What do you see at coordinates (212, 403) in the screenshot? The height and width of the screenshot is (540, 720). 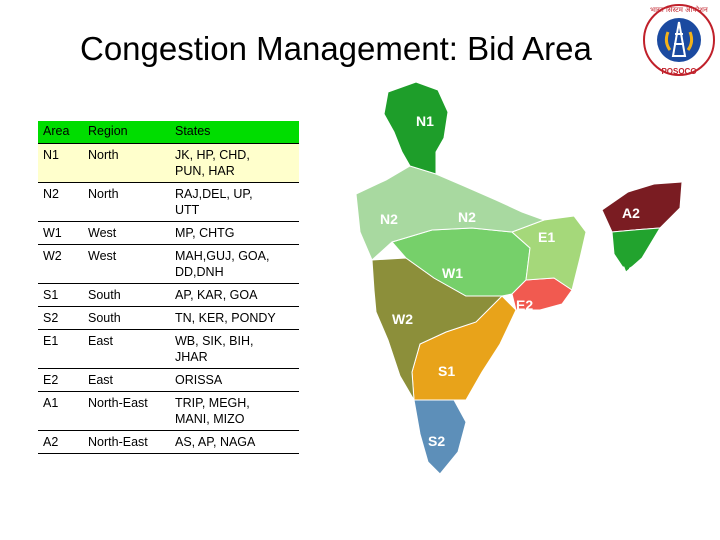 I see `states-line: TRIP, MEGH,` at bounding box center [212, 403].